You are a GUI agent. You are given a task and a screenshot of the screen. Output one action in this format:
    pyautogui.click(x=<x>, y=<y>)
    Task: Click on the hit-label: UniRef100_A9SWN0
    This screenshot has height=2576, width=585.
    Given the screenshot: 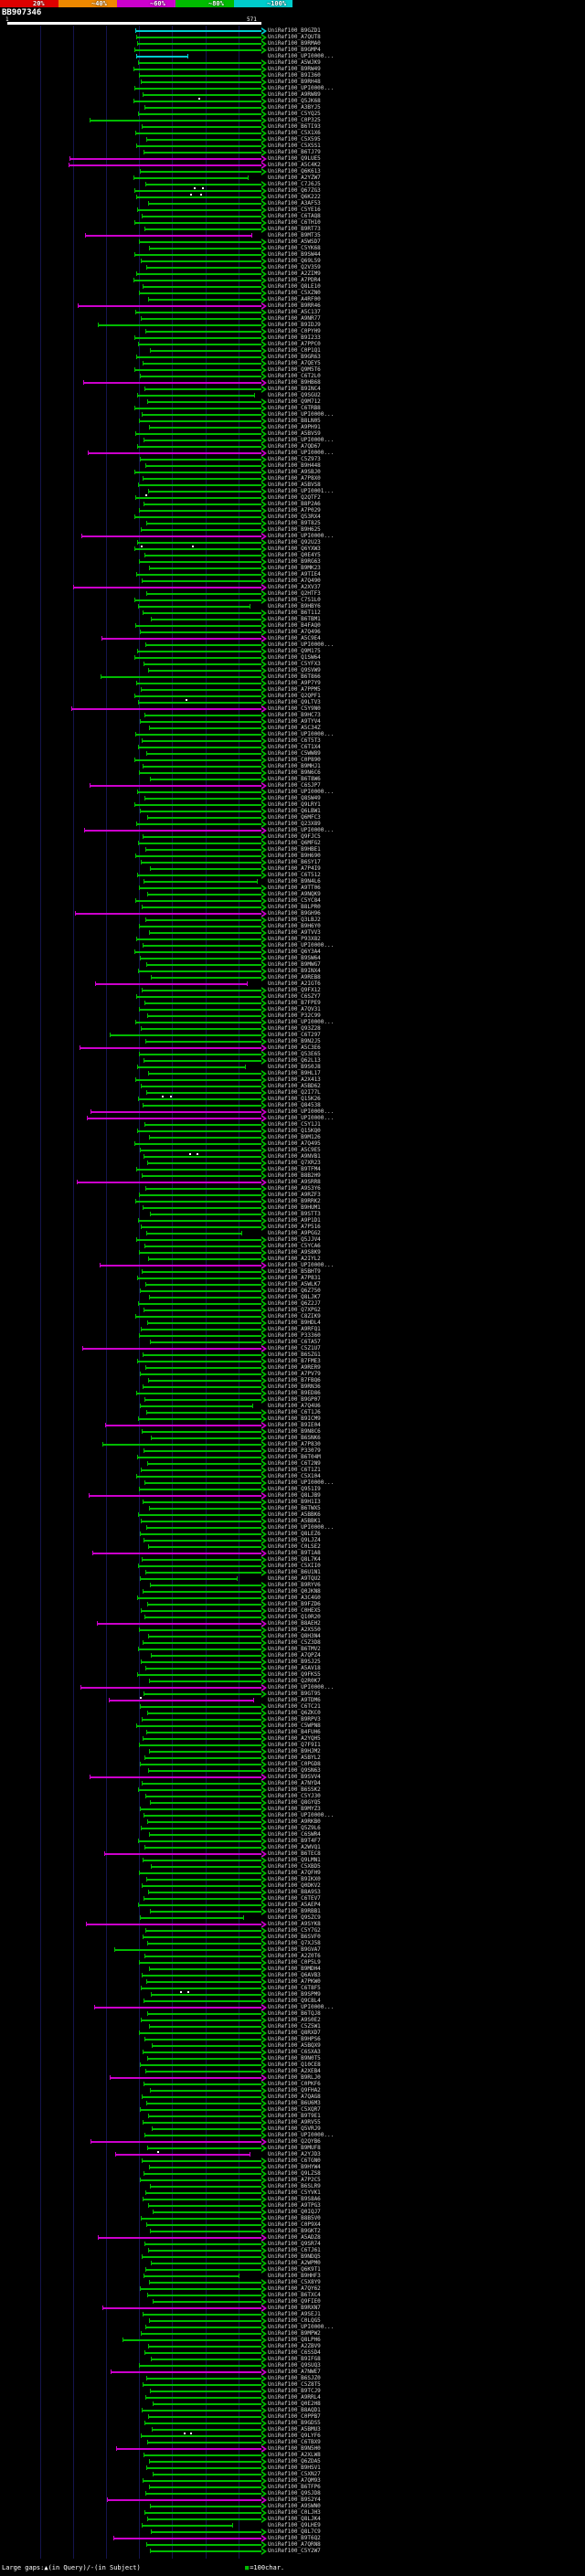 What is the action you would take?
    pyautogui.click(x=295, y=2506)
    